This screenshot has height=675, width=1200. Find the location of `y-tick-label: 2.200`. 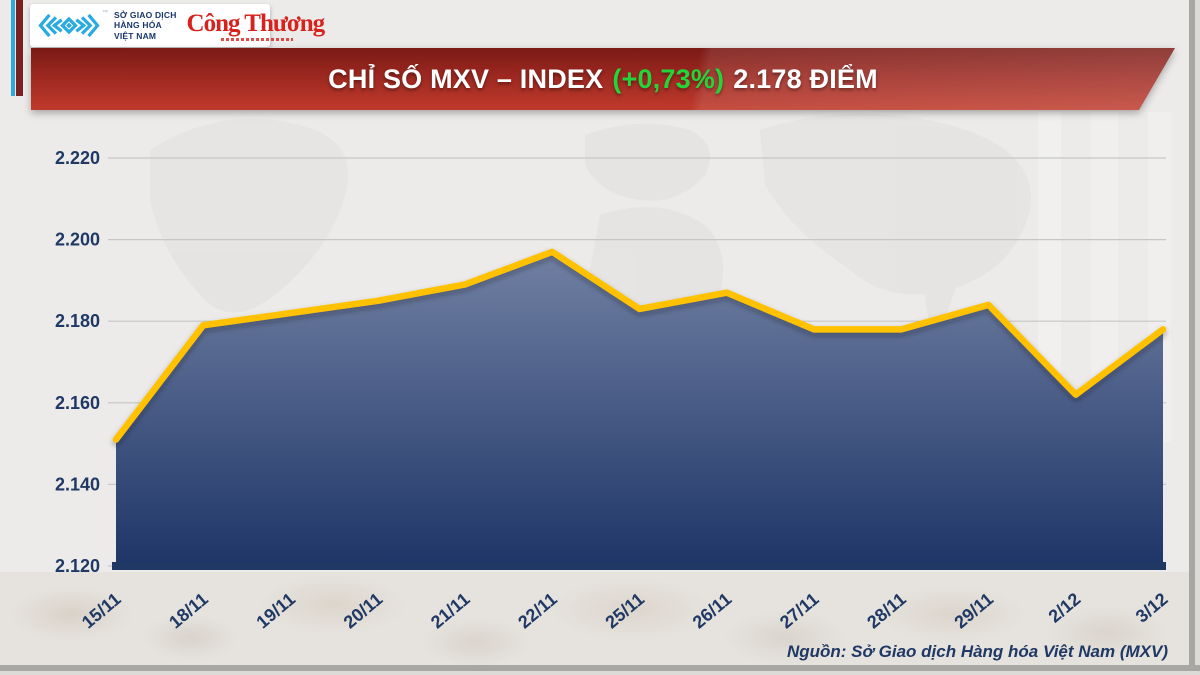

y-tick-label: 2.200 is located at coordinates (77, 240).